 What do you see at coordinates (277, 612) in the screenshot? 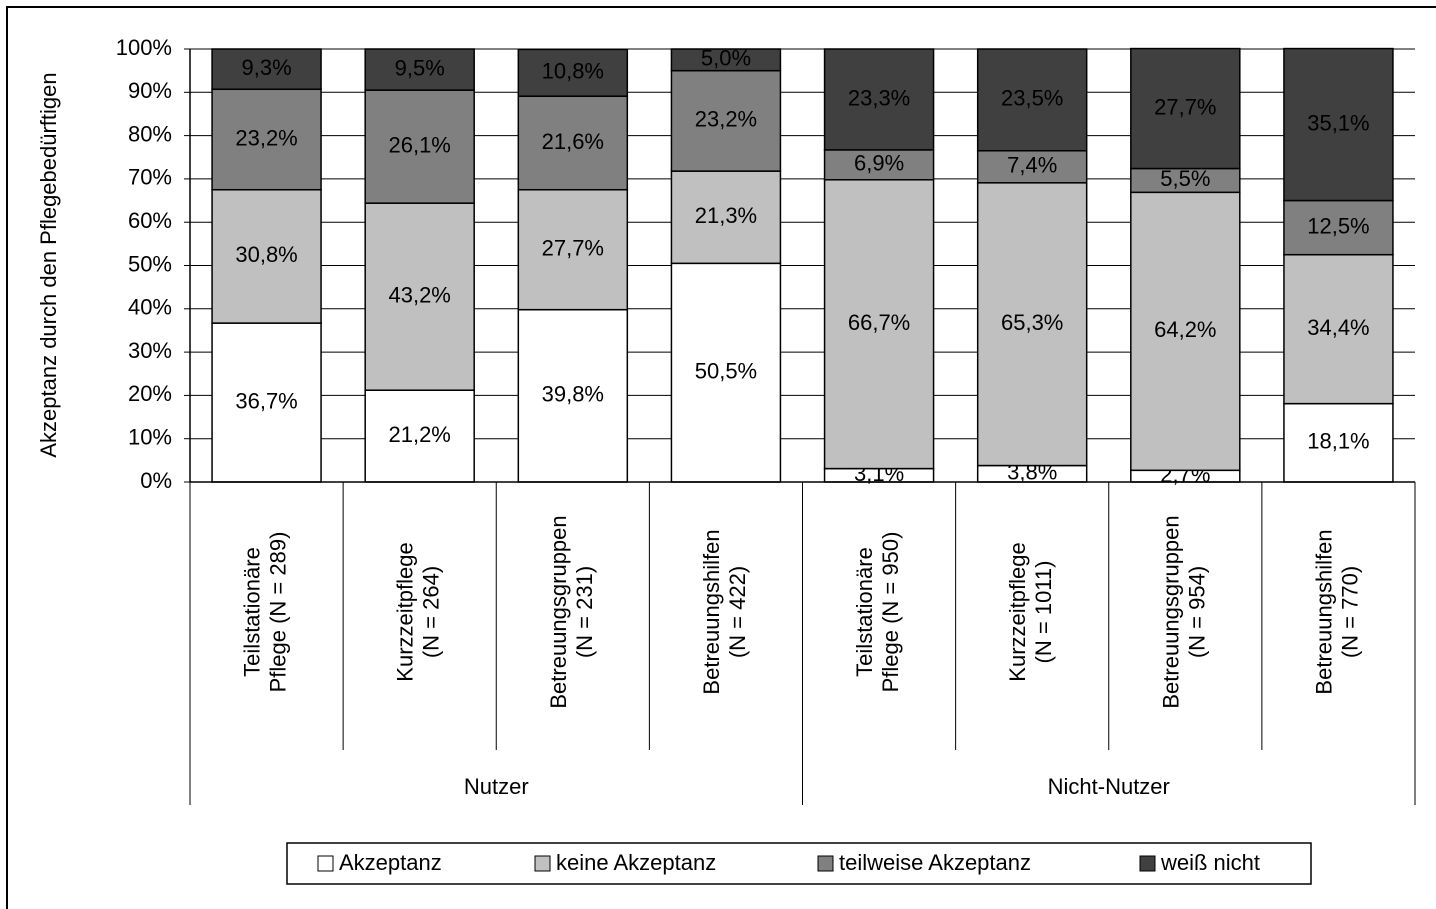
I see `x-tick-label-line: Pflege (N = 289)` at bounding box center [277, 612].